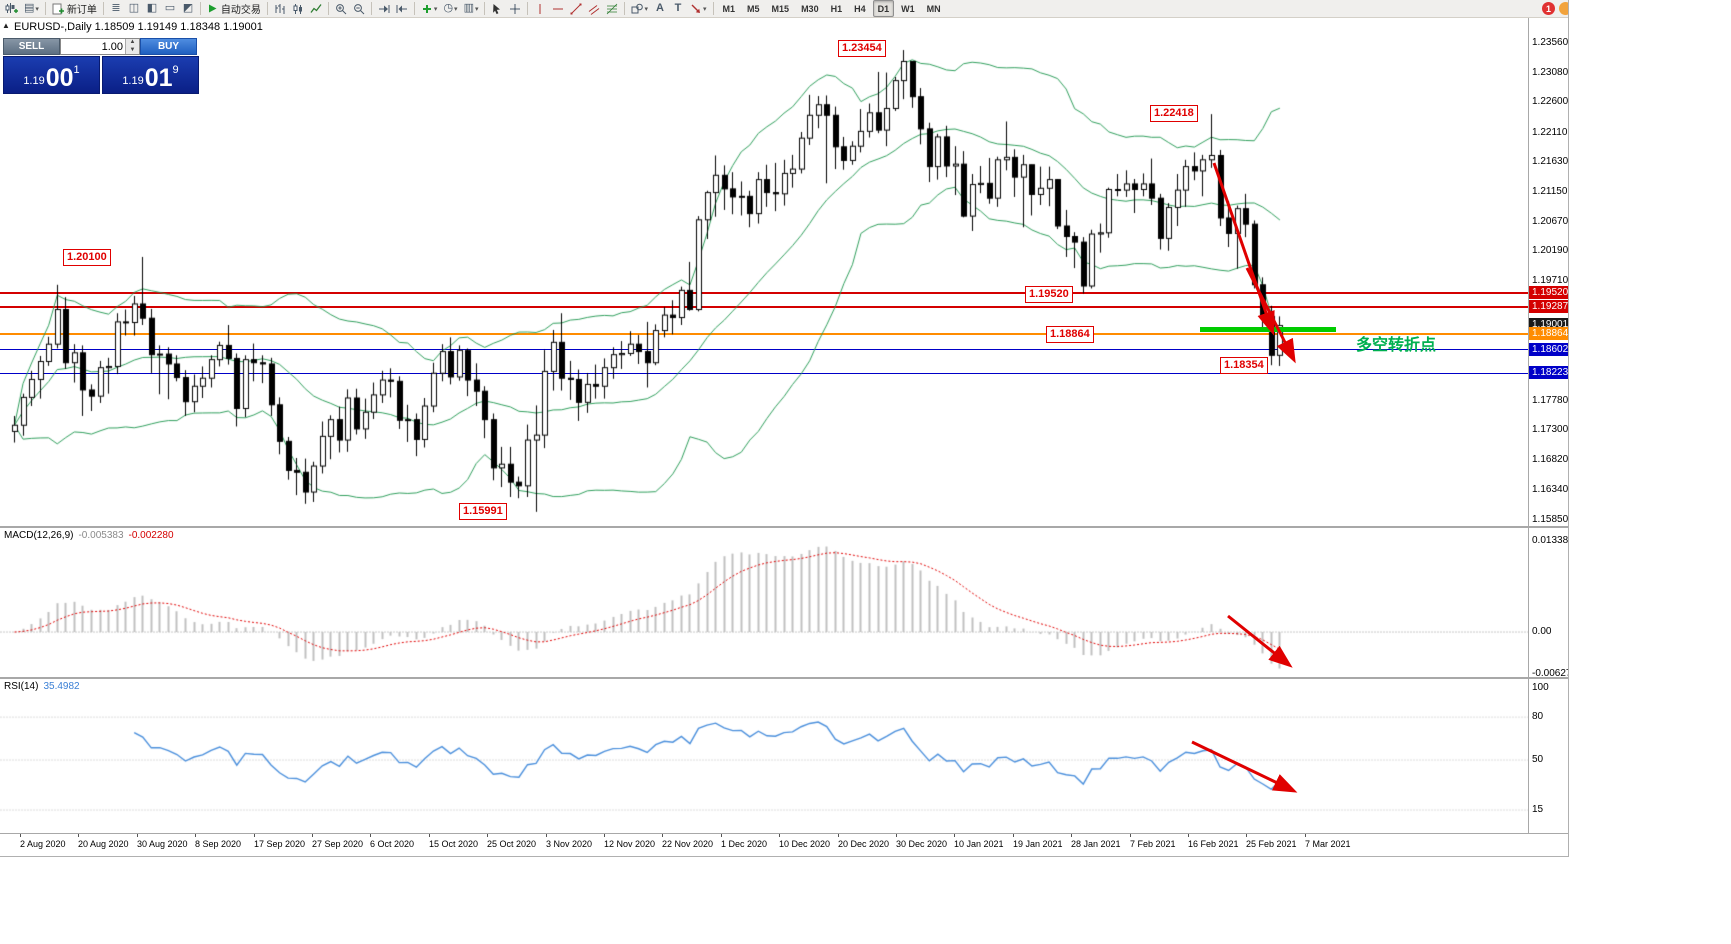 The image size is (1731, 944). I want to click on price-axis-tick: 1.17780, so click(1550, 400).